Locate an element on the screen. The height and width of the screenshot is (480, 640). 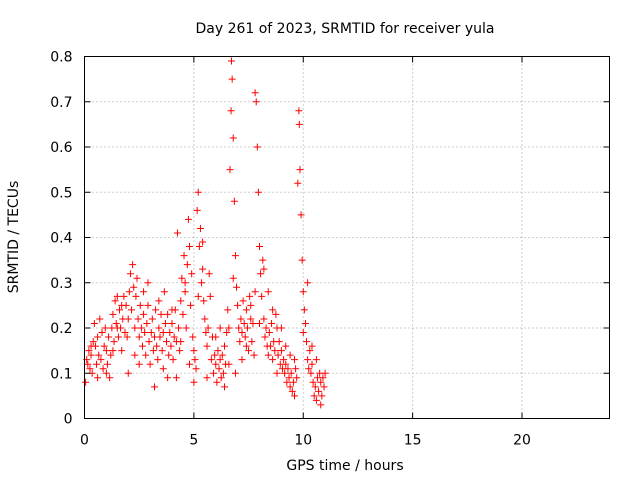
y-tick-label: 0.7 is located at coordinates (61, 103).